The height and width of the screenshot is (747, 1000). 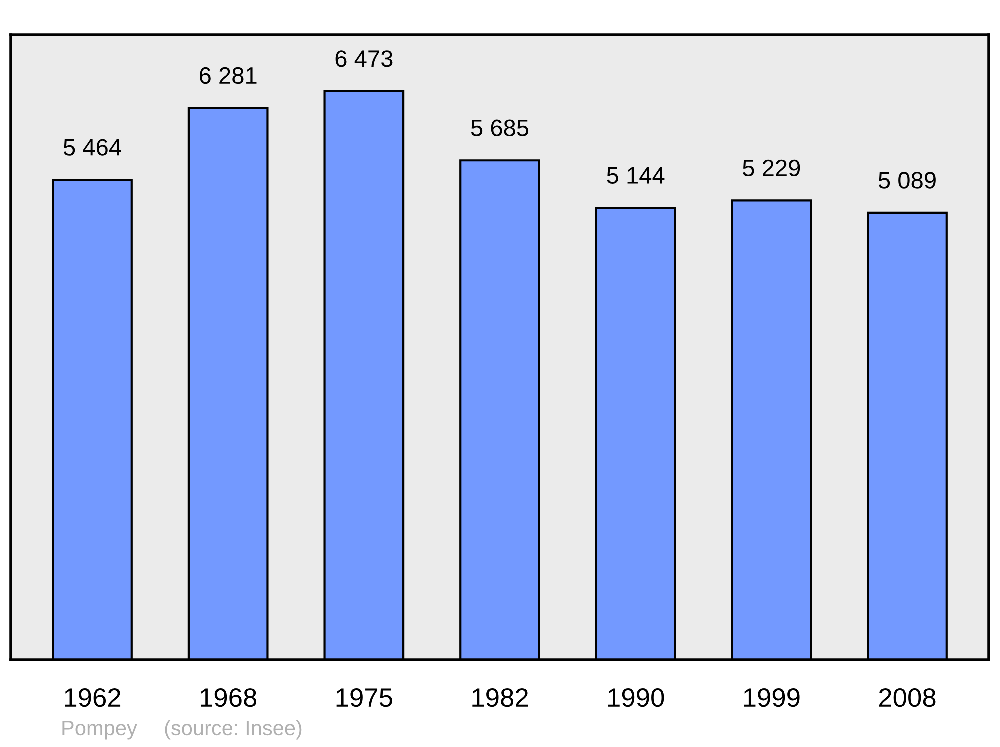 What do you see at coordinates (771, 168) in the screenshot?
I see `data-label: 5 229` at bounding box center [771, 168].